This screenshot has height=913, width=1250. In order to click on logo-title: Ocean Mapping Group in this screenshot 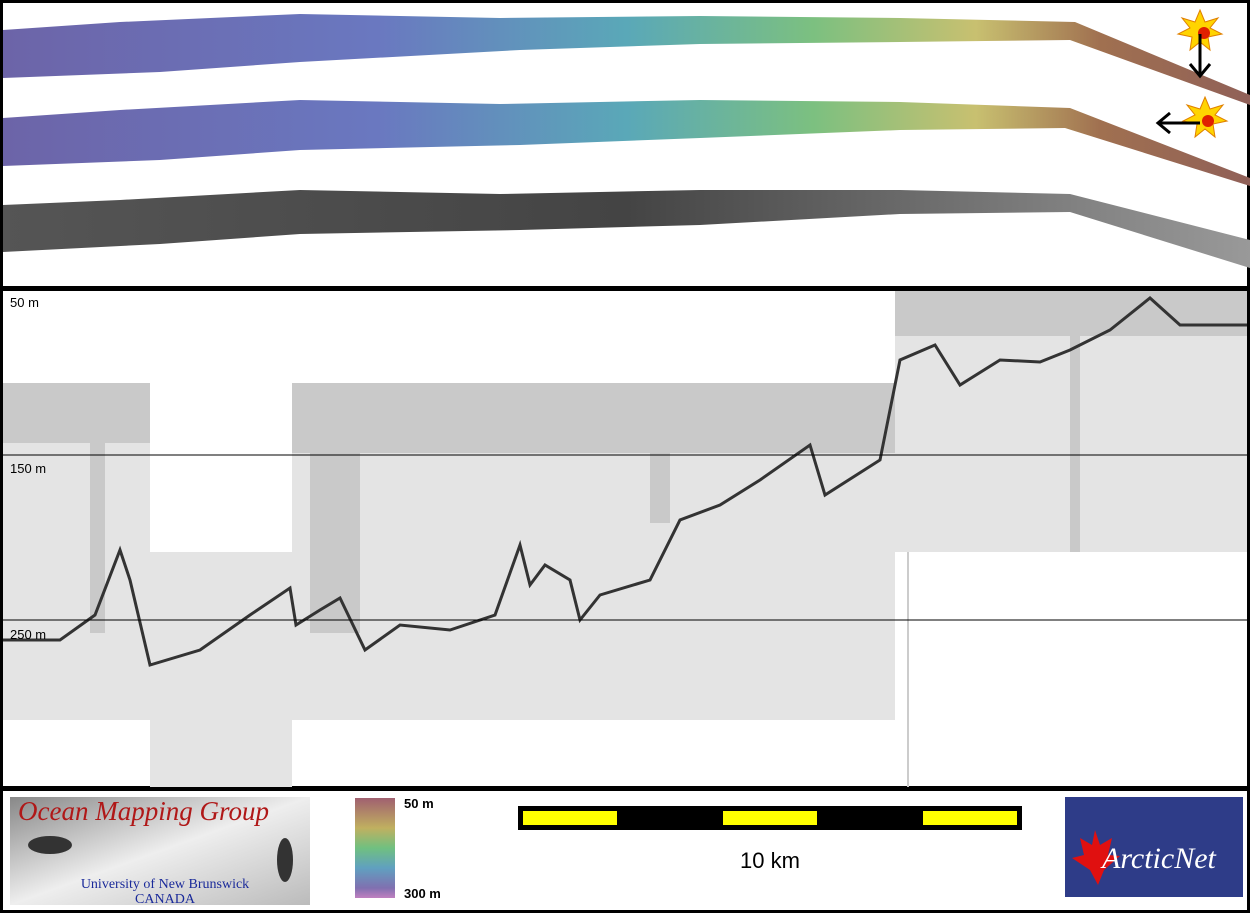, I will do `click(143, 811)`.